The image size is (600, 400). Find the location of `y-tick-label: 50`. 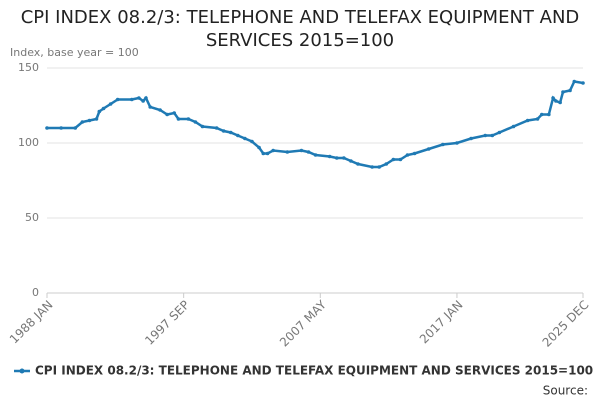

y-tick-label: 50 is located at coordinates (32, 217).